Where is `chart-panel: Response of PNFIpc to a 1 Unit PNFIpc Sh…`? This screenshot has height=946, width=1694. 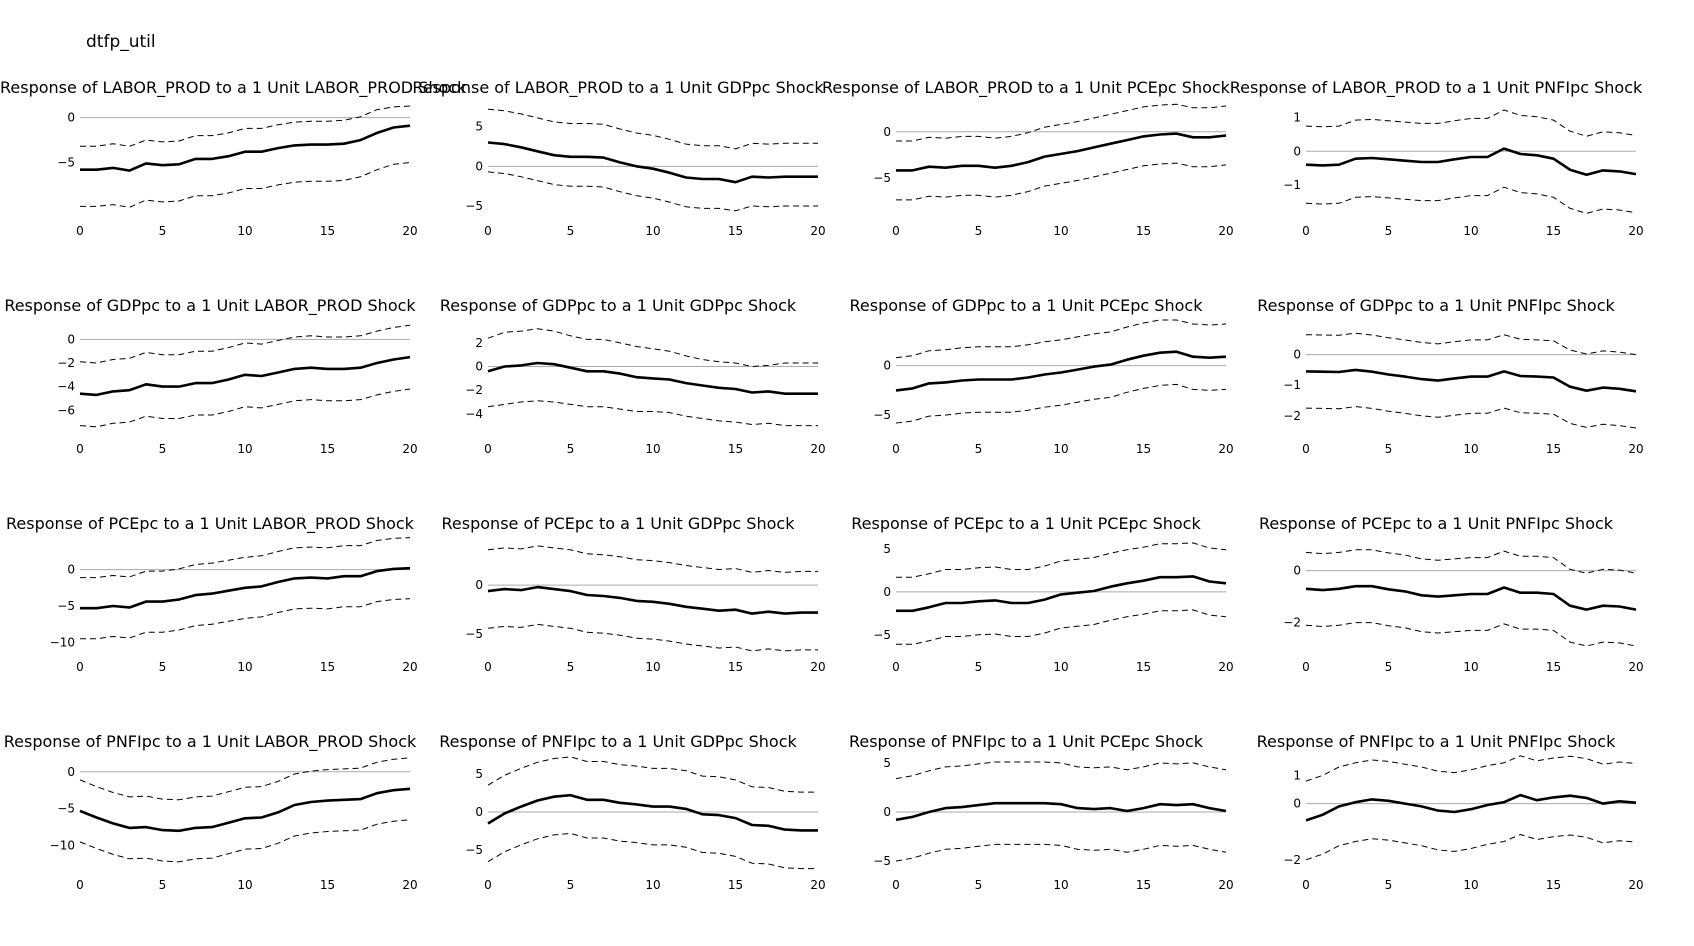 chart-panel: Response of PNFIpc to a 1 Unit PNFIpc Sh… is located at coordinates (1436, 817).